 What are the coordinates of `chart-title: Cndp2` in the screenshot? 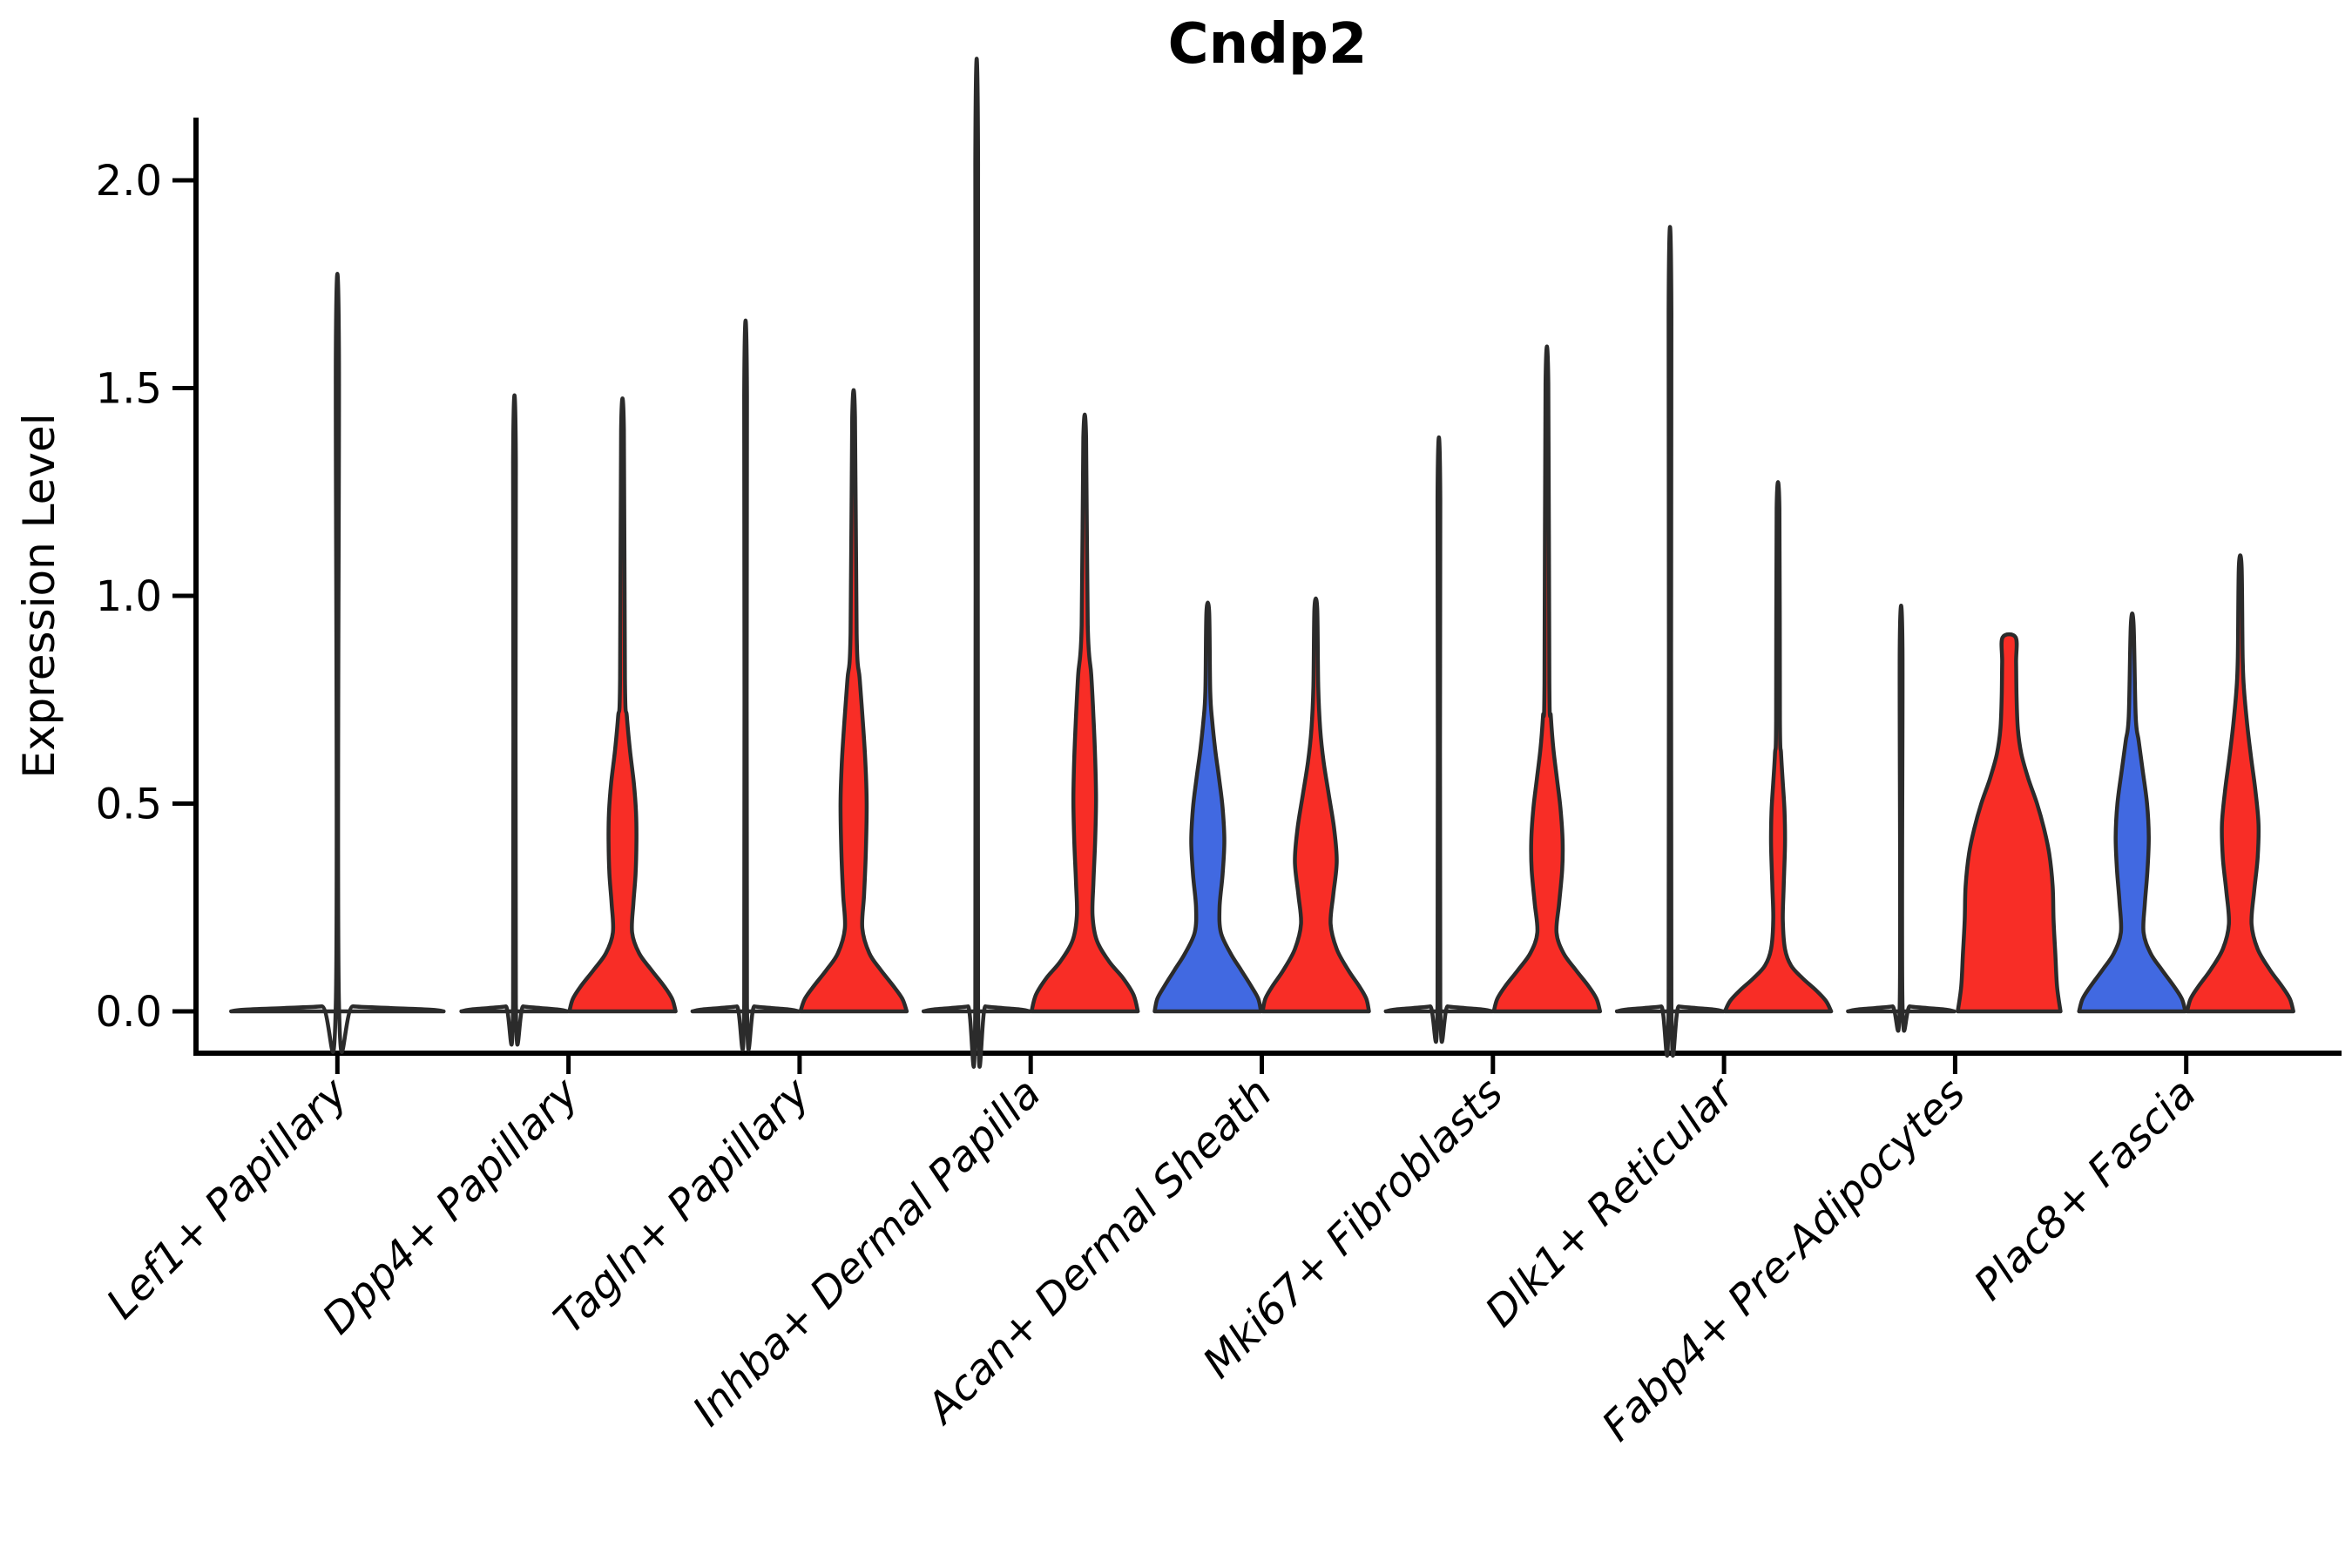 It's located at (1268, 44).